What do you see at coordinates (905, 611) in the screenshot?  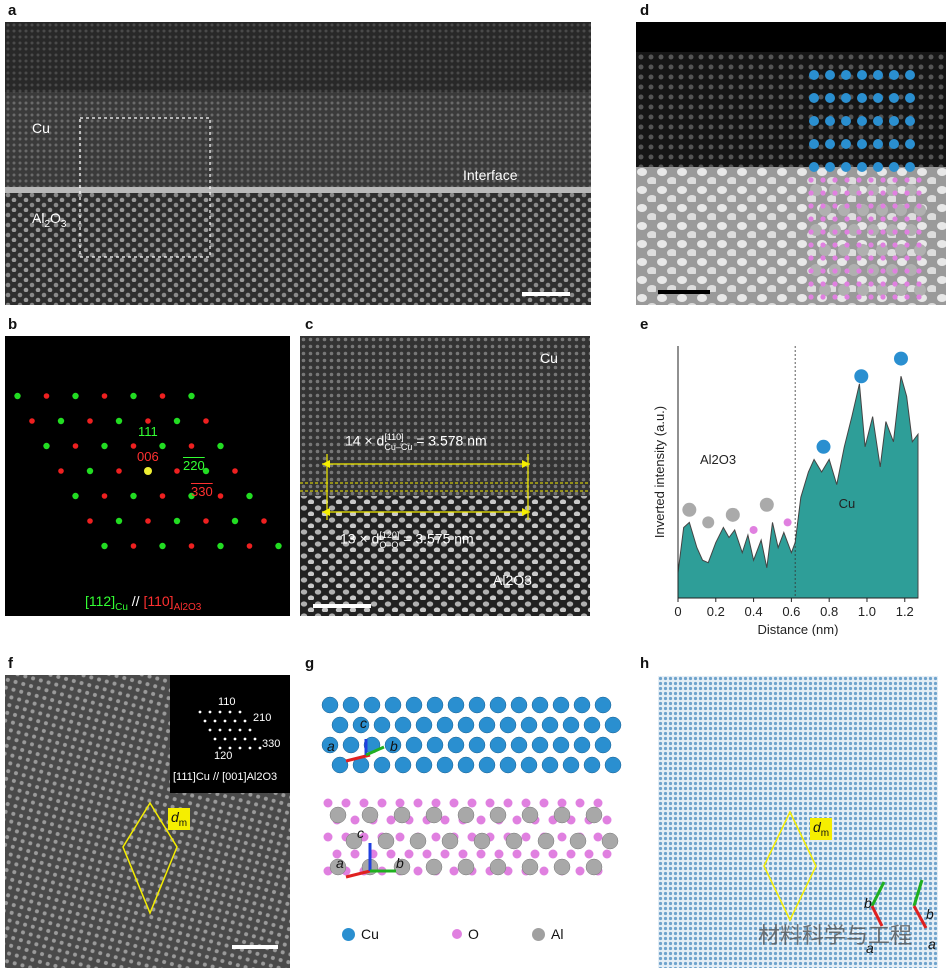 I see `x-tick-label: 1.2` at bounding box center [905, 611].